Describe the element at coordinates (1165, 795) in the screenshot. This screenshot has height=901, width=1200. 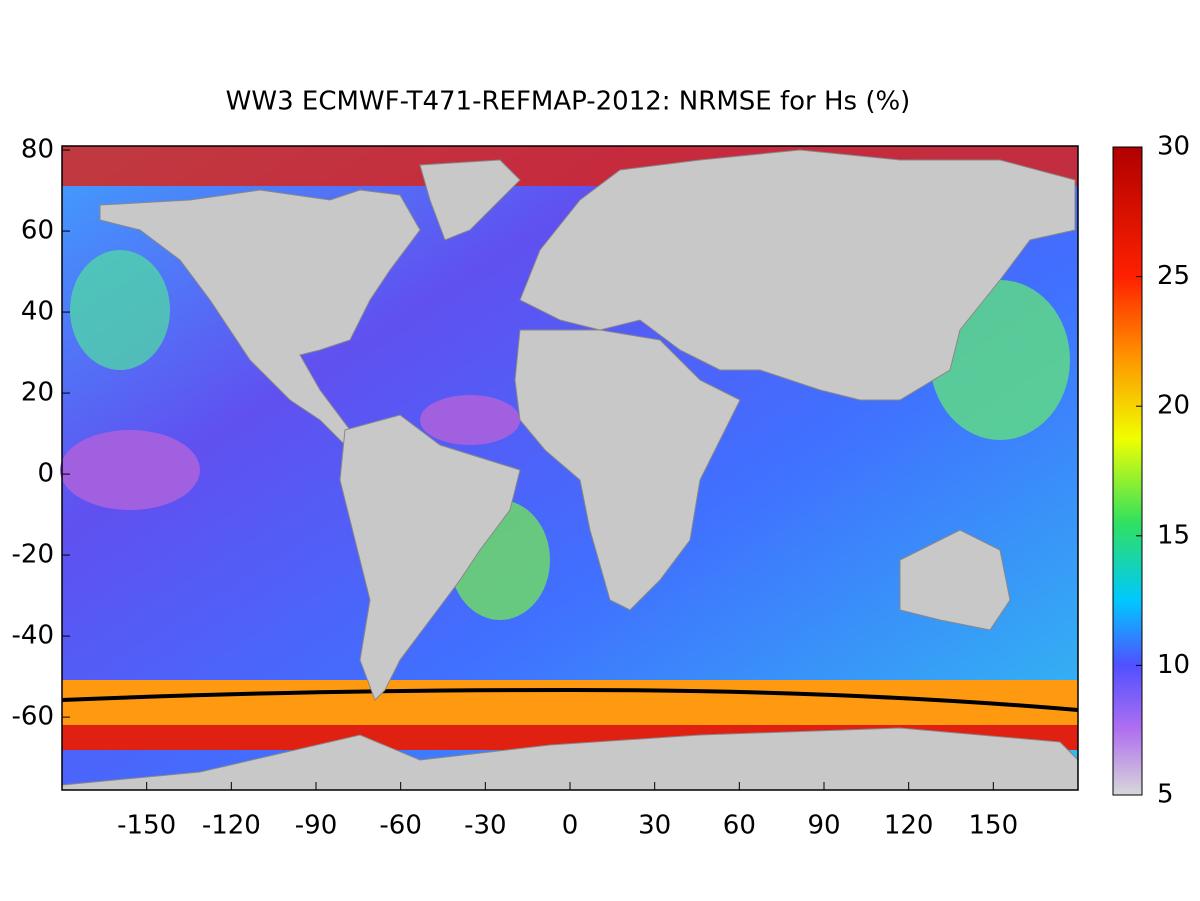
I see `colorbar-tick-label: 5` at that location.